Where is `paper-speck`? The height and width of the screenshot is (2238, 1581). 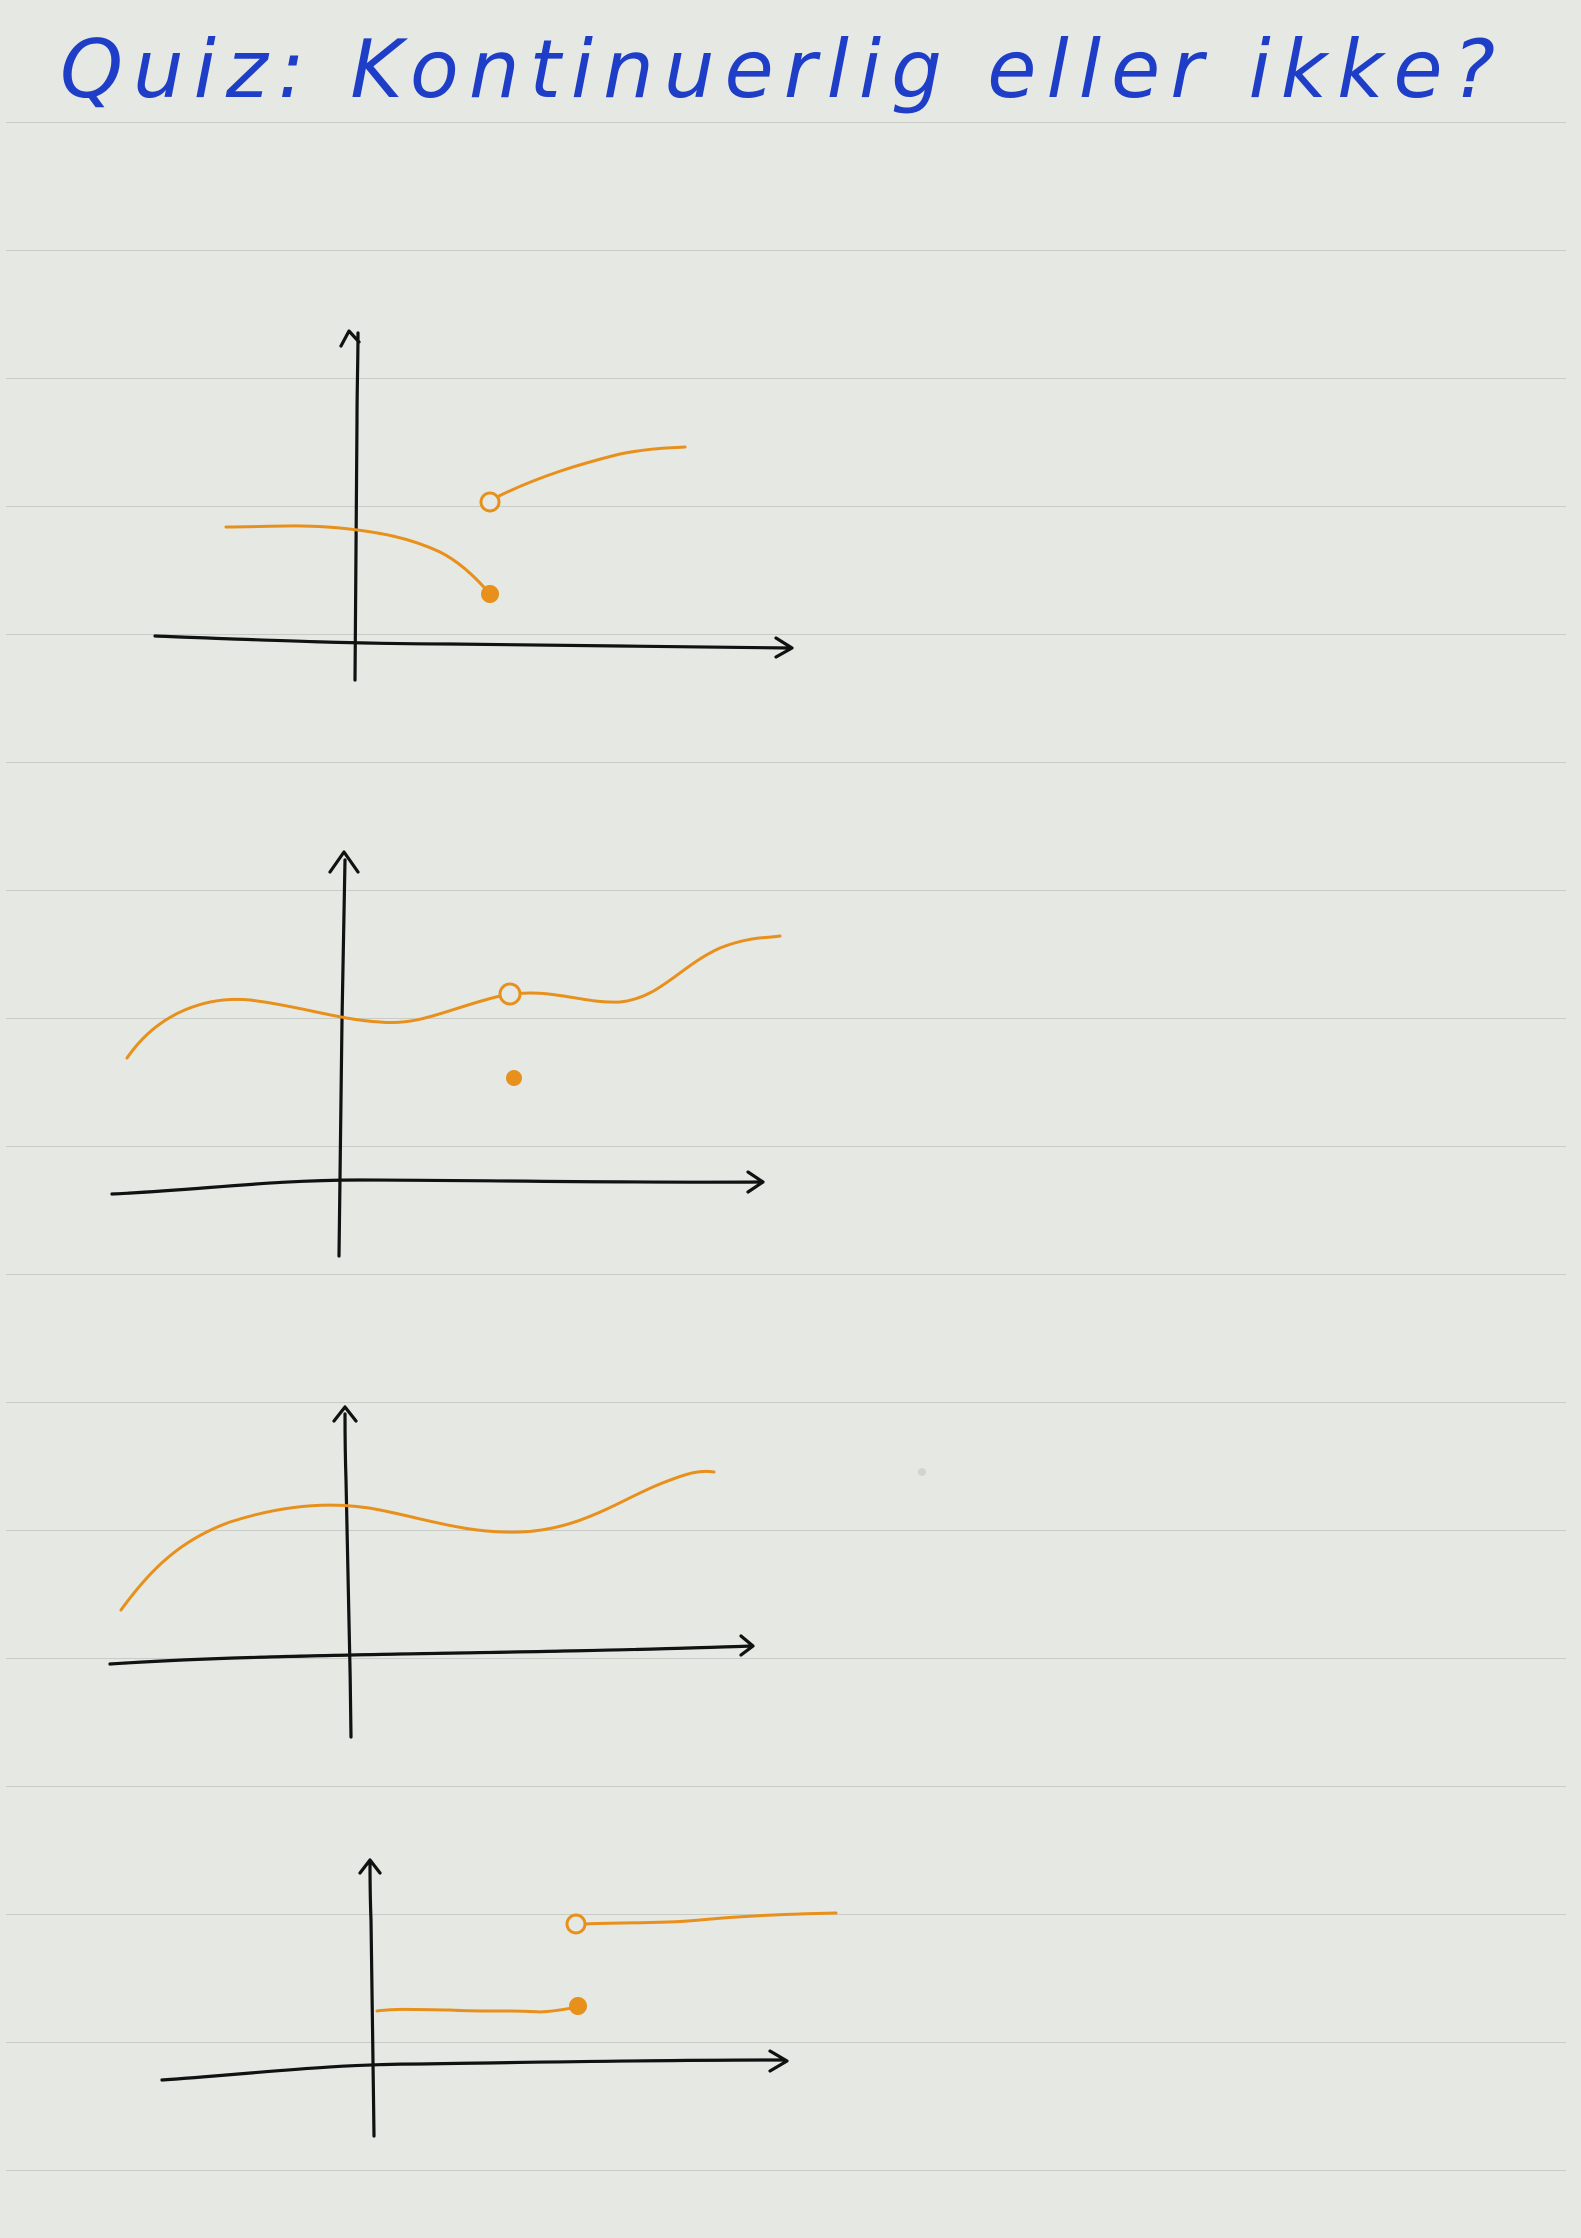
paper-speck is located at coordinates (922, 1472).